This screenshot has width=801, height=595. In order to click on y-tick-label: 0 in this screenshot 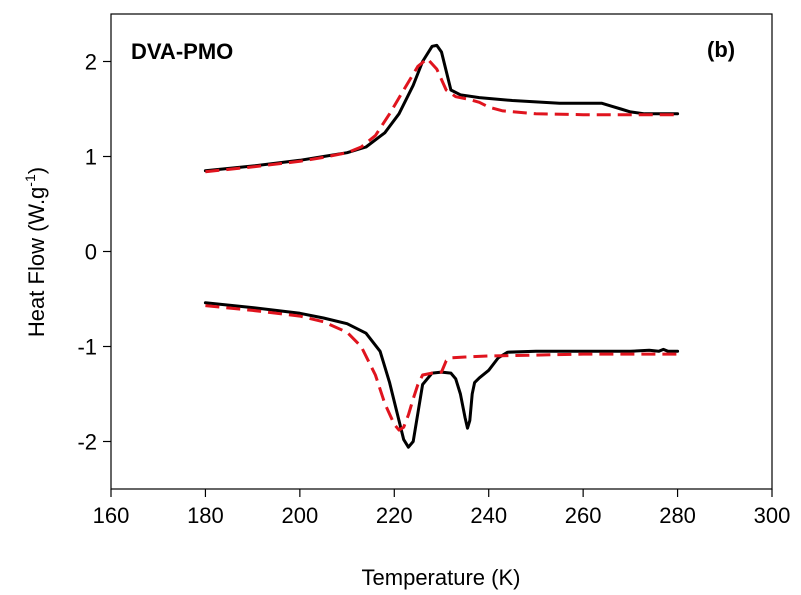, I will do `click(91, 252)`.